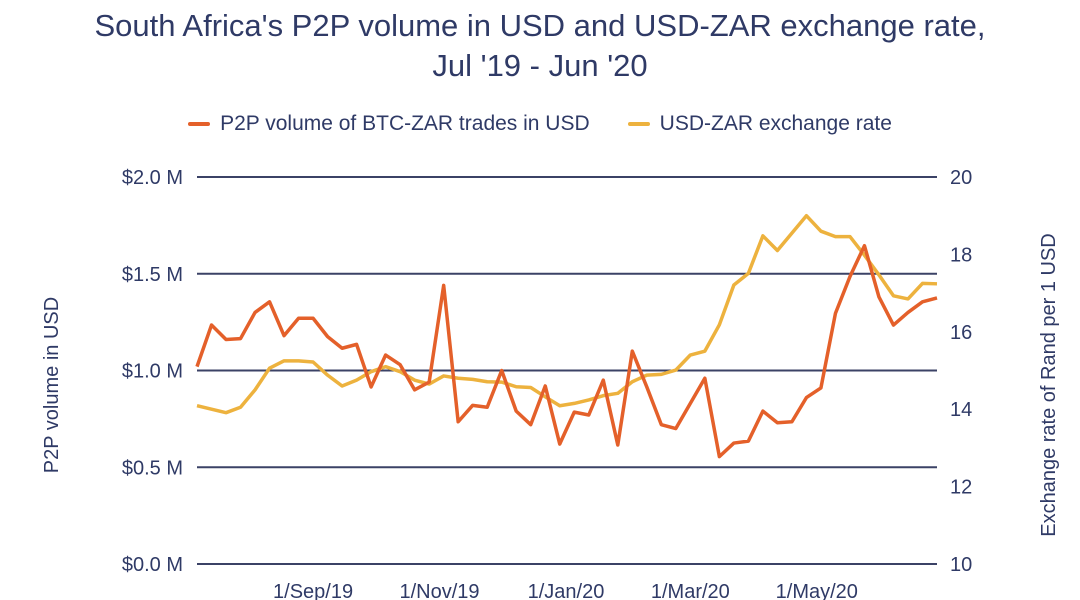  I want to click on legend-swatch-p2p-volume, so click(199, 124).